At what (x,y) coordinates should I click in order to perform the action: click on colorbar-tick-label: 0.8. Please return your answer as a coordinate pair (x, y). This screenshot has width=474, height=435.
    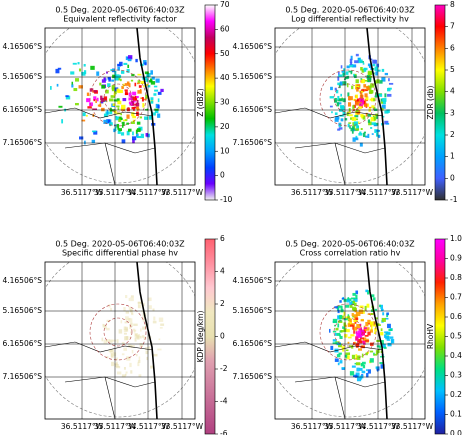
    Looking at the image, I should click on (456, 277).